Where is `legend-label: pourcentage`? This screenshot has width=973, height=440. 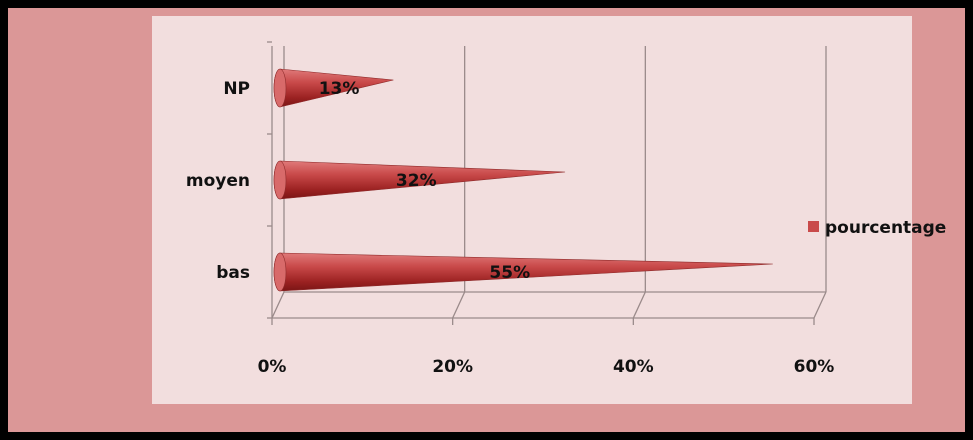
legend-label: pourcentage is located at coordinates (885, 228).